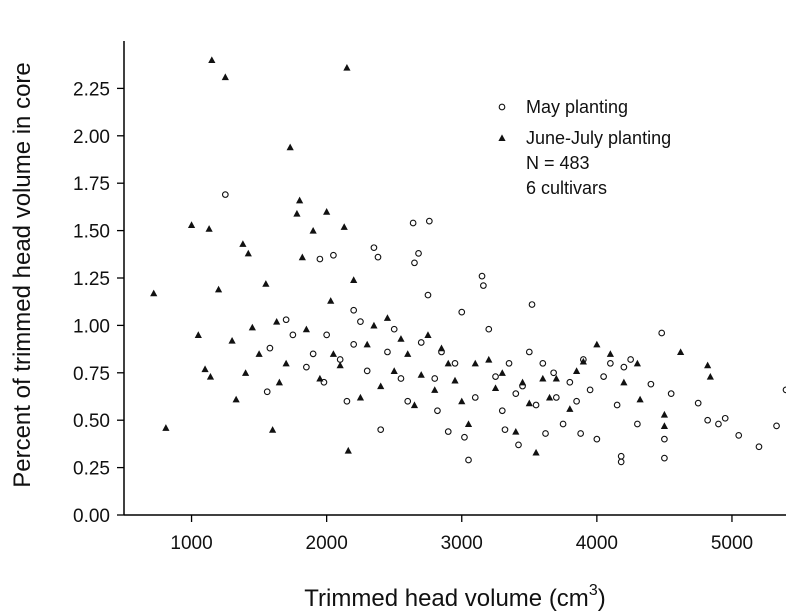 The image size is (786, 611). What do you see at coordinates (502, 138) in the screenshot?
I see `legend-marker-june-july` at bounding box center [502, 138].